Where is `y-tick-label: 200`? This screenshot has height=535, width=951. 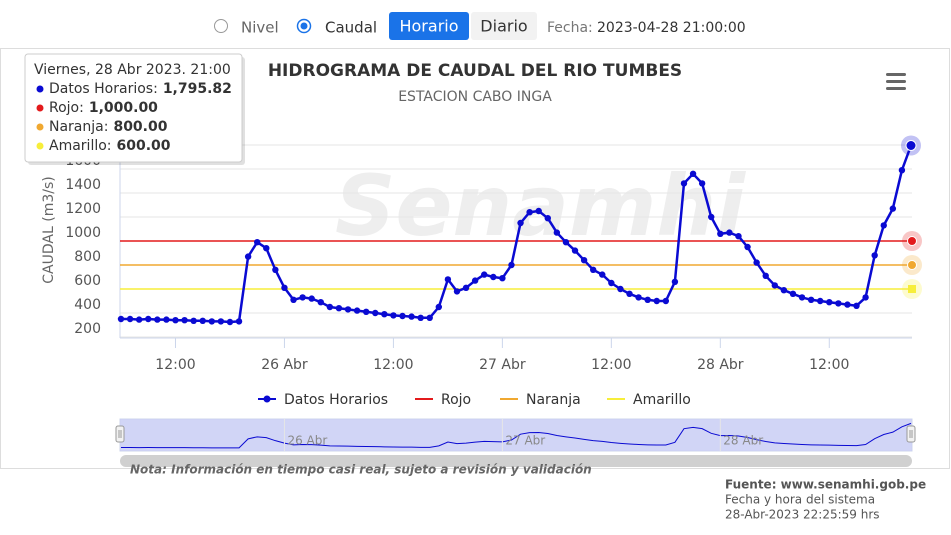 y-tick-label: 200 is located at coordinates (87, 329).